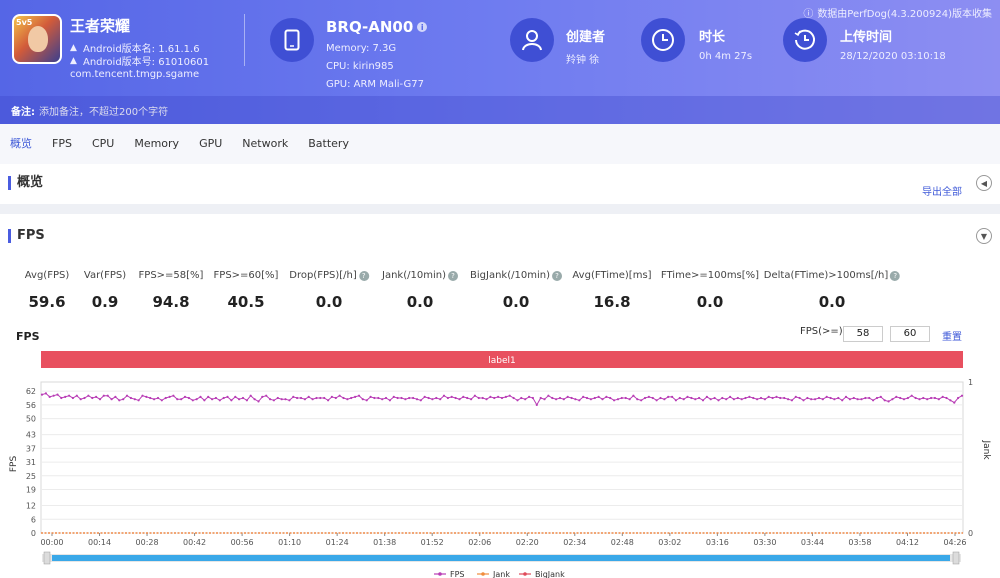 The width and height of the screenshot is (1000, 578). Describe the element at coordinates (33, 519) in the screenshot. I see `y-tick-label: 6` at that location.